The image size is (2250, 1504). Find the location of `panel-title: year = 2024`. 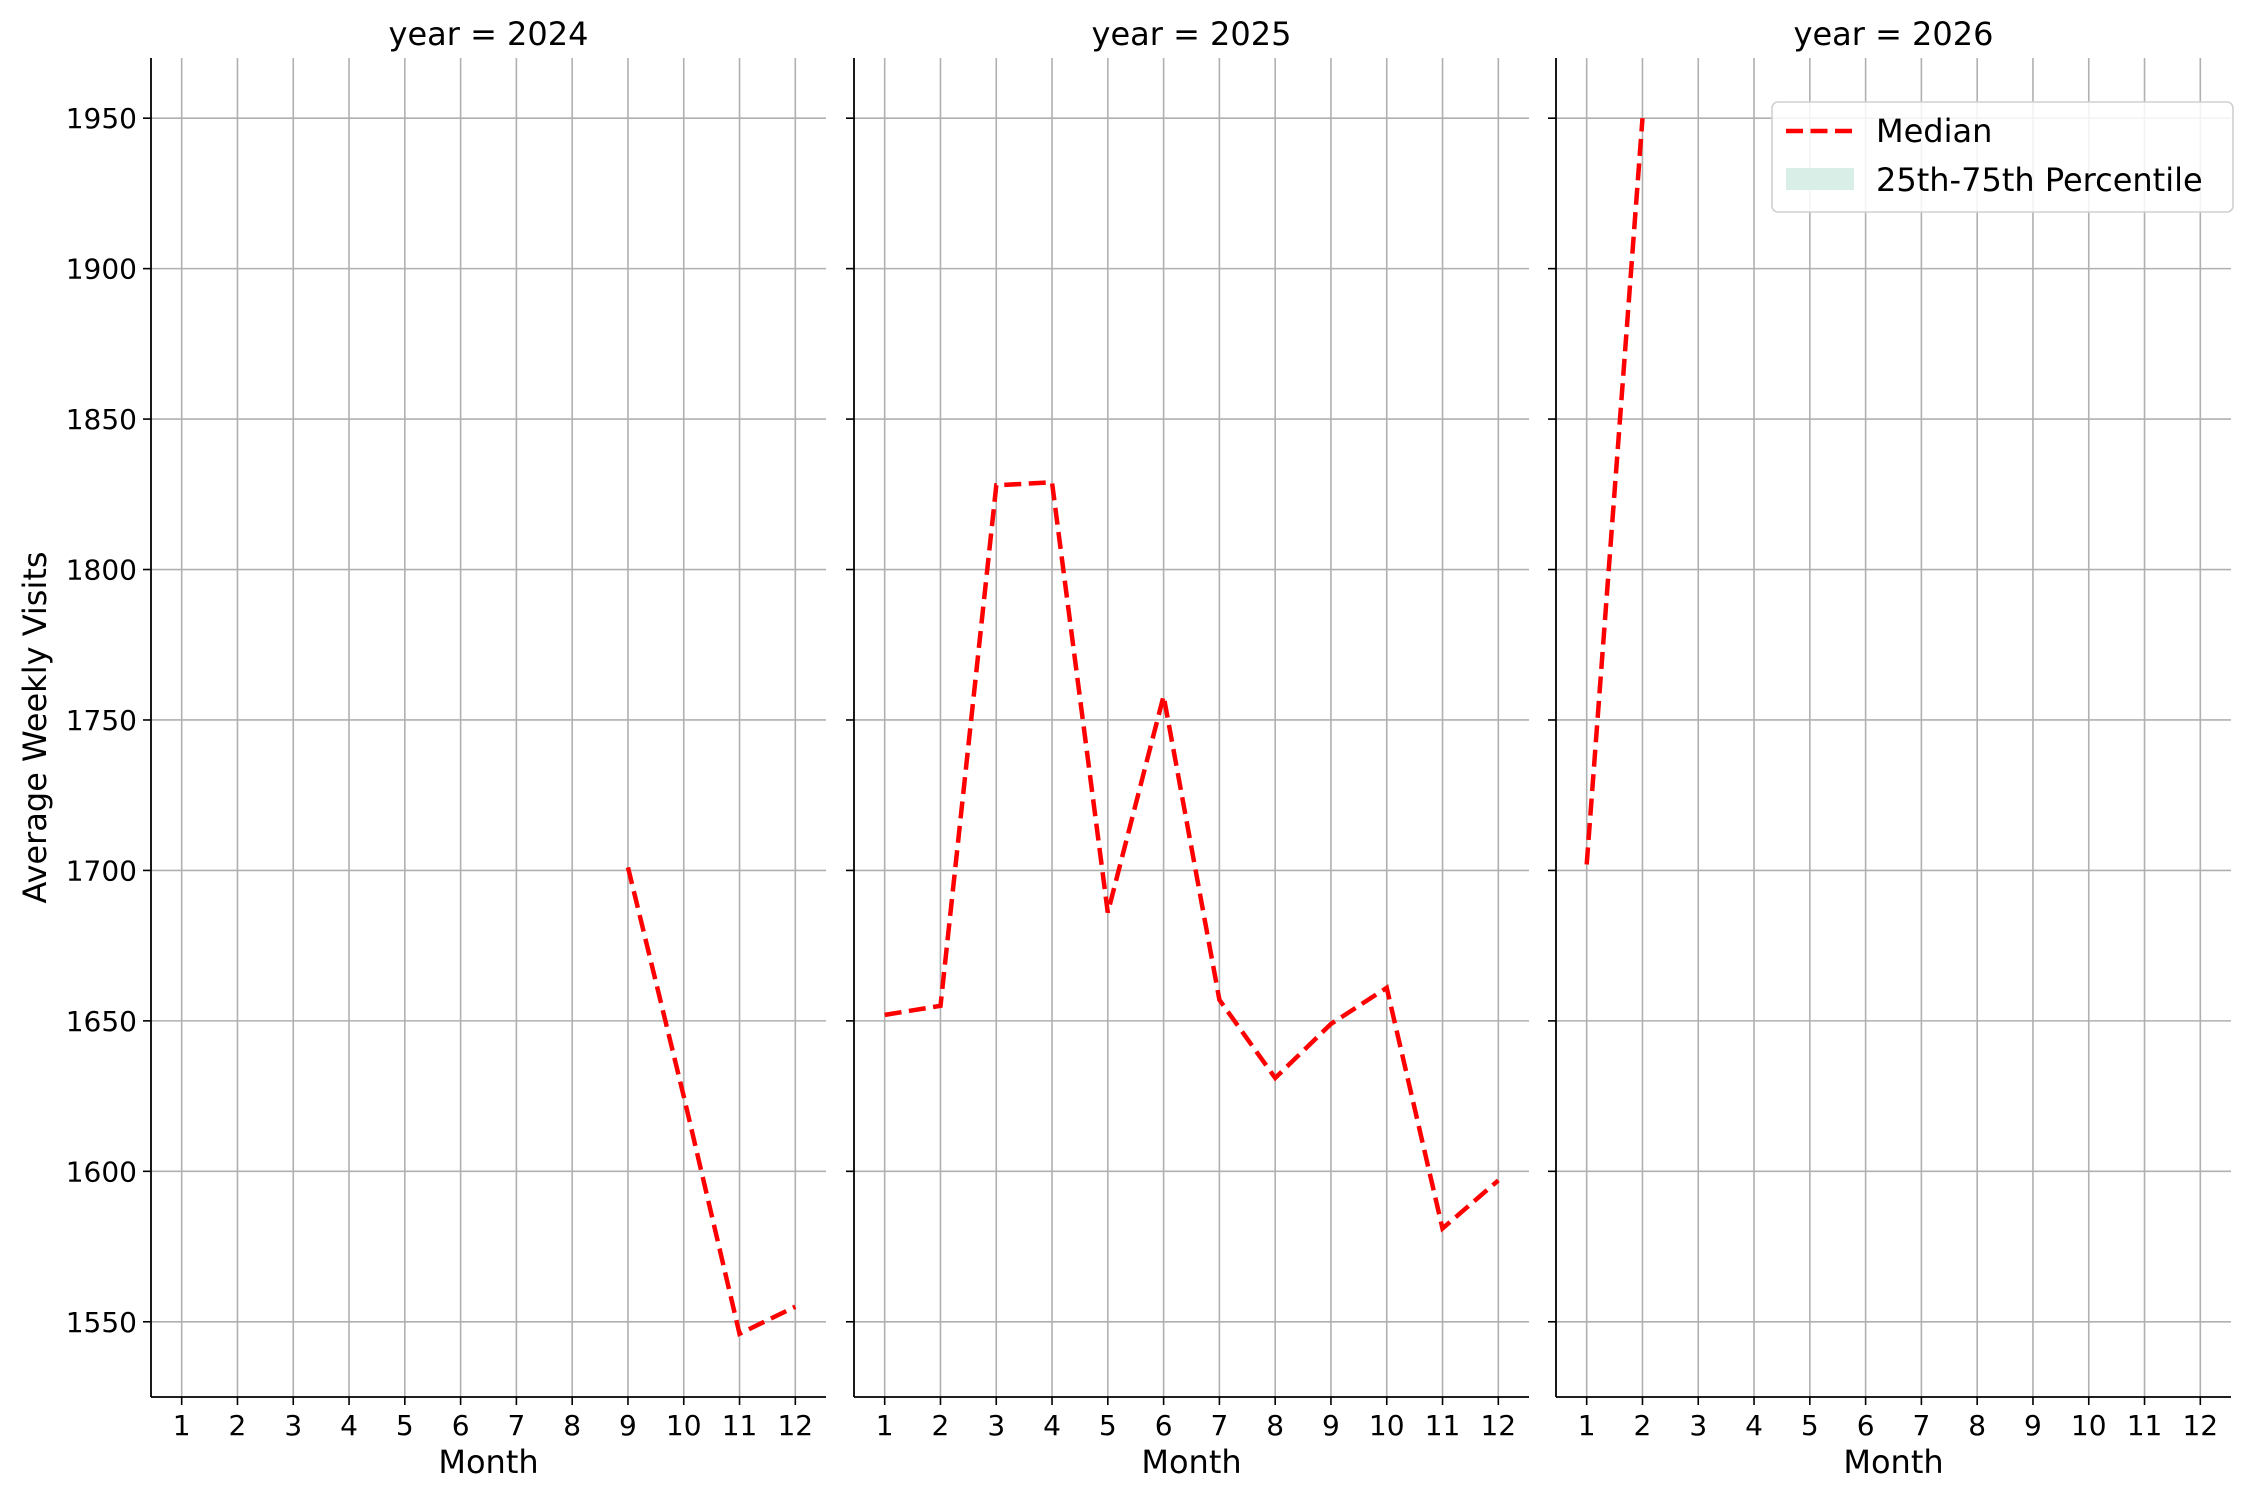

panel-title: year = 2024 is located at coordinates (489, 34).